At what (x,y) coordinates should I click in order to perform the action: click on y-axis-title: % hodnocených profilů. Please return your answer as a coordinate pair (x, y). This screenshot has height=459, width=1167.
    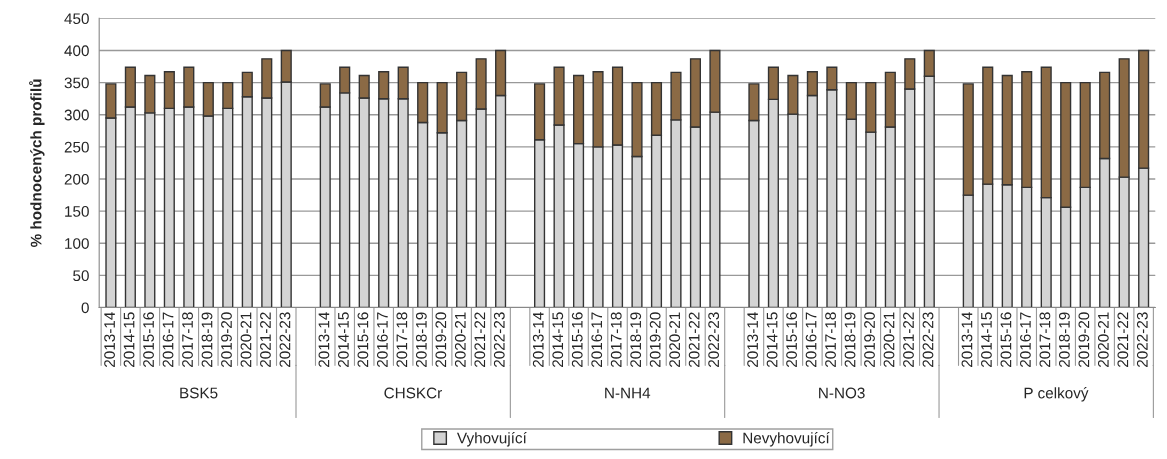
    Looking at the image, I should click on (37, 163).